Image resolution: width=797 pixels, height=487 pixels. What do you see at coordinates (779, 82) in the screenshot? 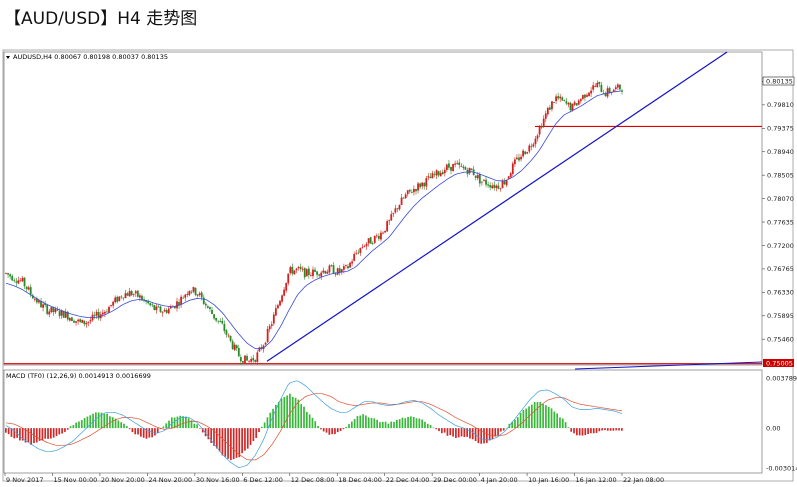
I see `current-price-label: 0.80135` at bounding box center [779, 82].